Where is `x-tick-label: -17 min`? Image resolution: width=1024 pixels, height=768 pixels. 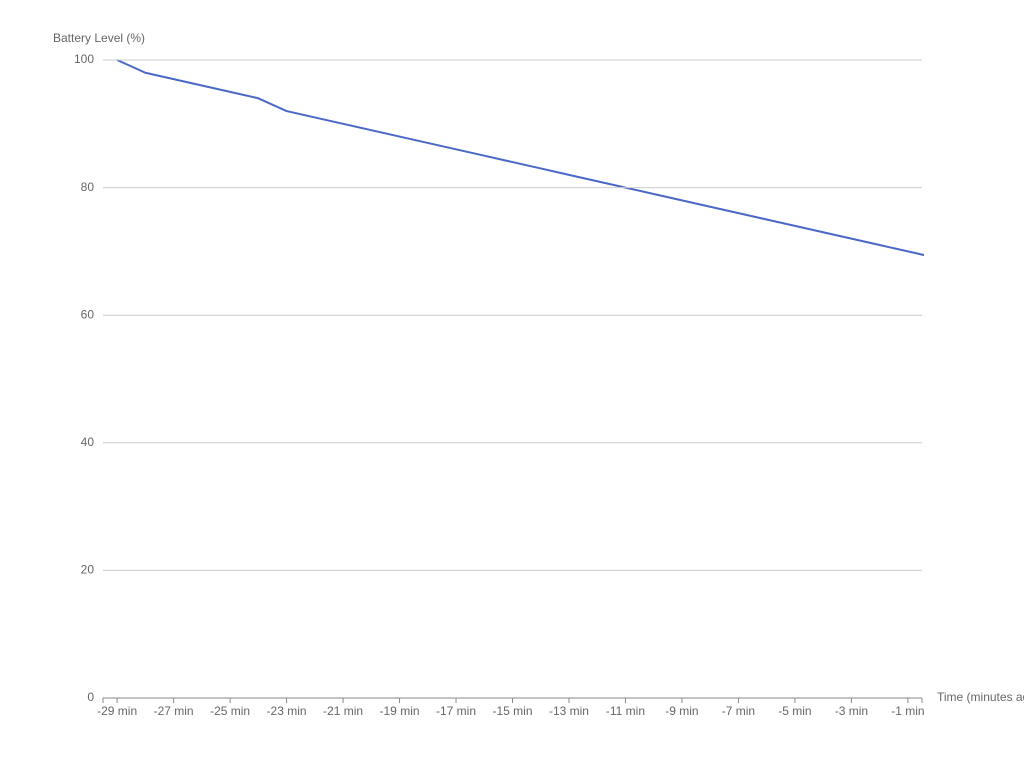 x-tick-label: -17 min is located at coordinates (456, 711).